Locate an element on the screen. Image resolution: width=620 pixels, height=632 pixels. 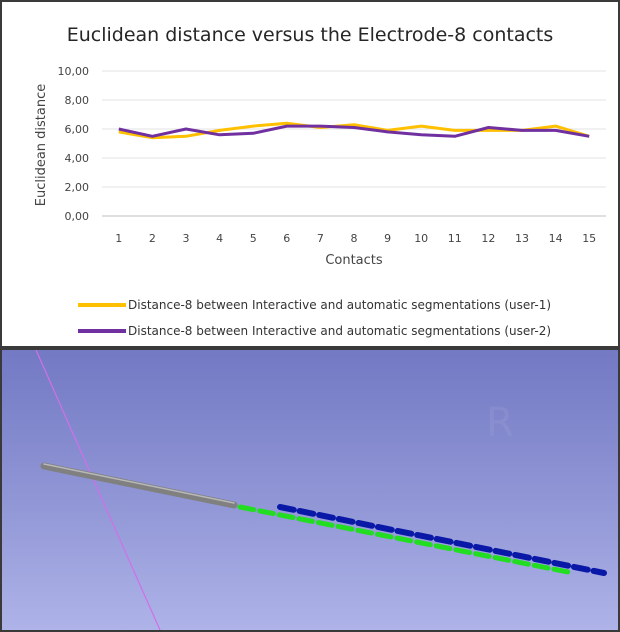
x-tick-label: 10 is located at coordinates (421, 238).